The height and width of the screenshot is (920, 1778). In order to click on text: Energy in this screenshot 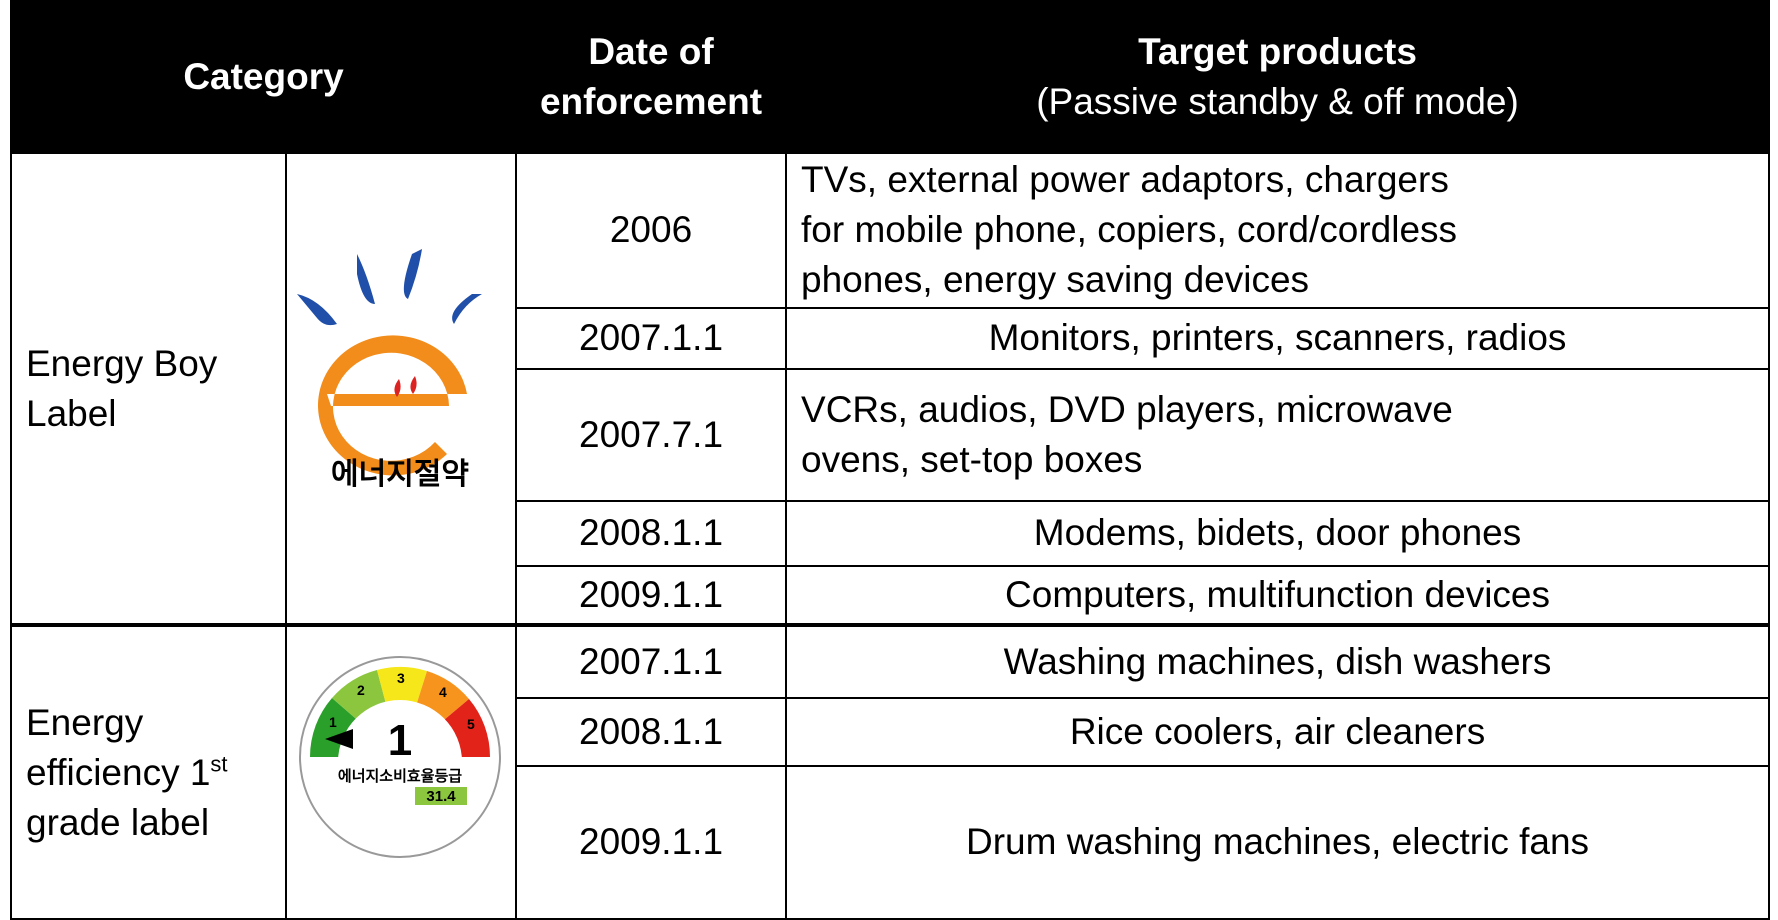, I will do `click(85, 722)`.